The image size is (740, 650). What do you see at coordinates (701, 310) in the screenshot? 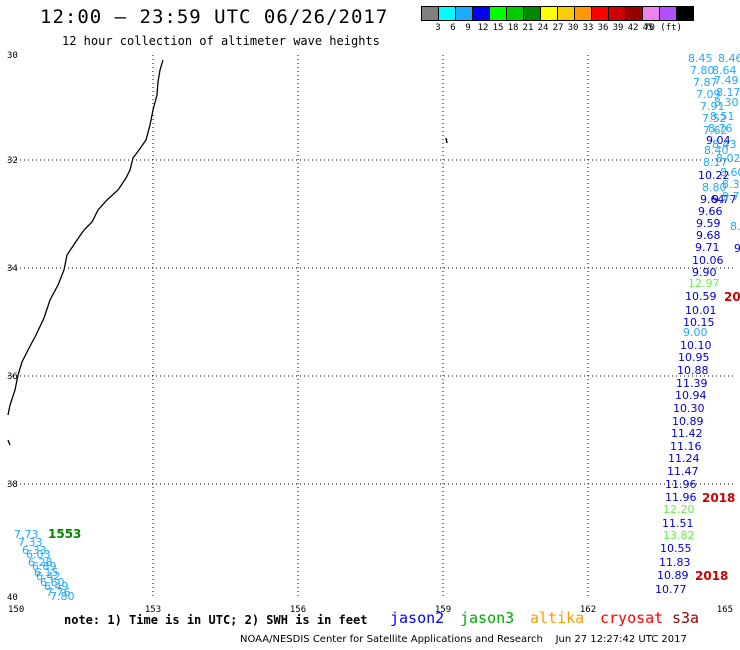
I see `jason2-swh-value: 10.01` at bounding box center [701, 310].